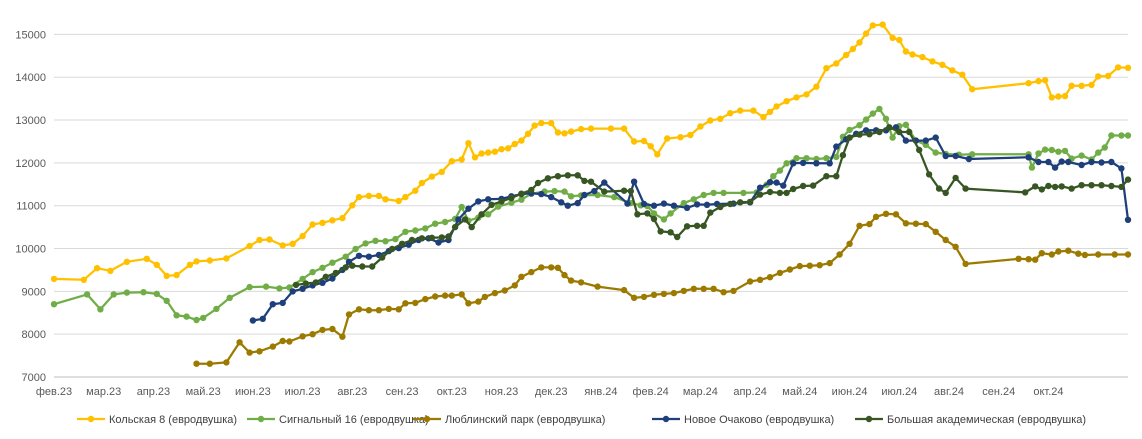 This screenshot has width=1142, height=439. What do you see at coordinates (949, 392) in the screenshot?
I see `x-tick-label: авг.24` at bounding box center [949, 392].